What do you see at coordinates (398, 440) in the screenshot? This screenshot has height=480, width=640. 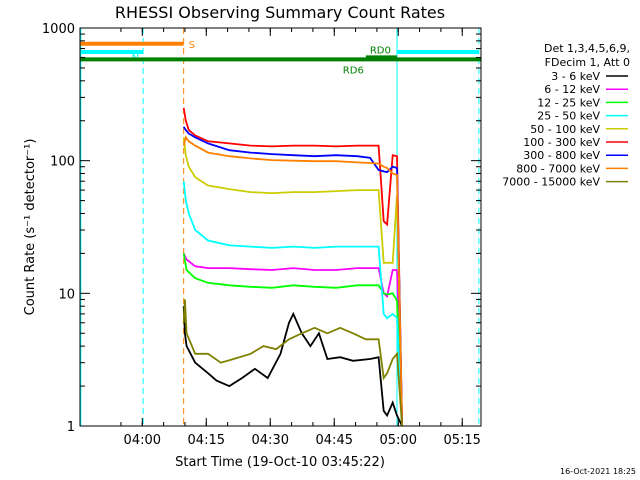 I see `x-tick-label-4: 05:00` at bounding box center [398, 440].